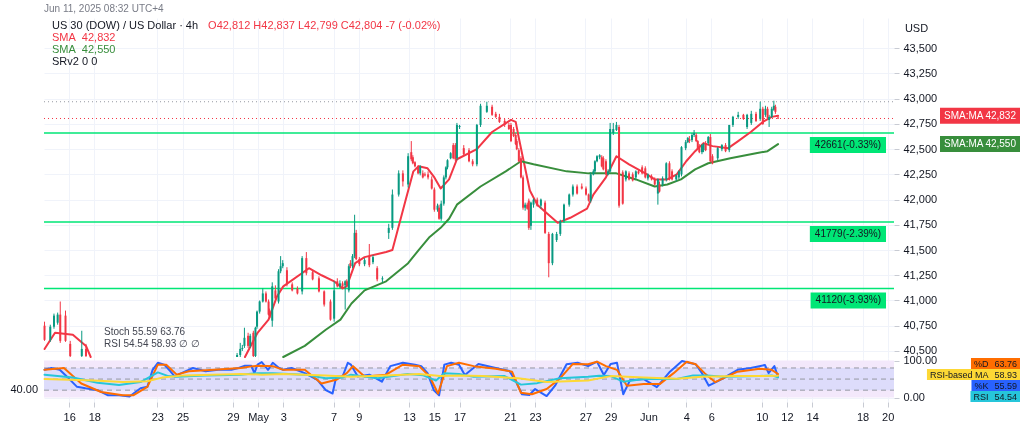 The height and width of the screenshot is (435, 1024). What do you see at coordinates (848, 300) in the screenshot?
I see `ref-line-label: 41120(-3.93%)` at bounding box center [848, 300].